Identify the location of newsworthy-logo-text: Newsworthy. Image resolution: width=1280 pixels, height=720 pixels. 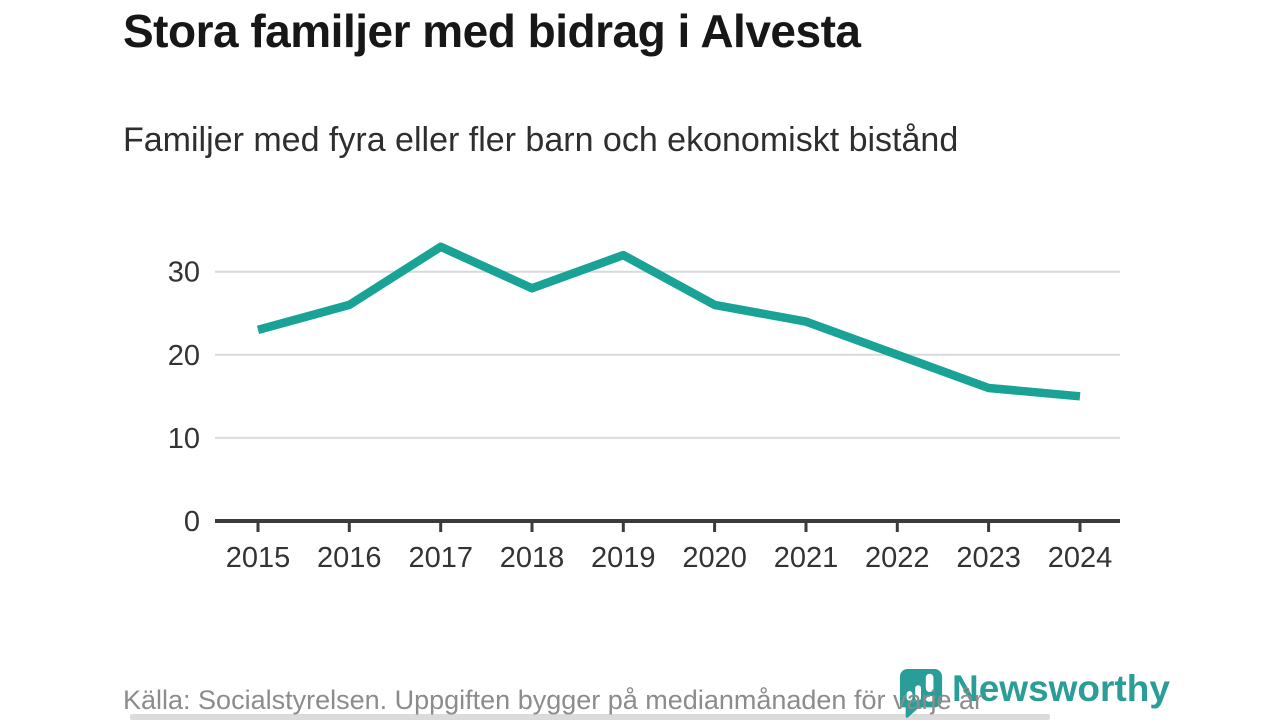
(1061, 688).